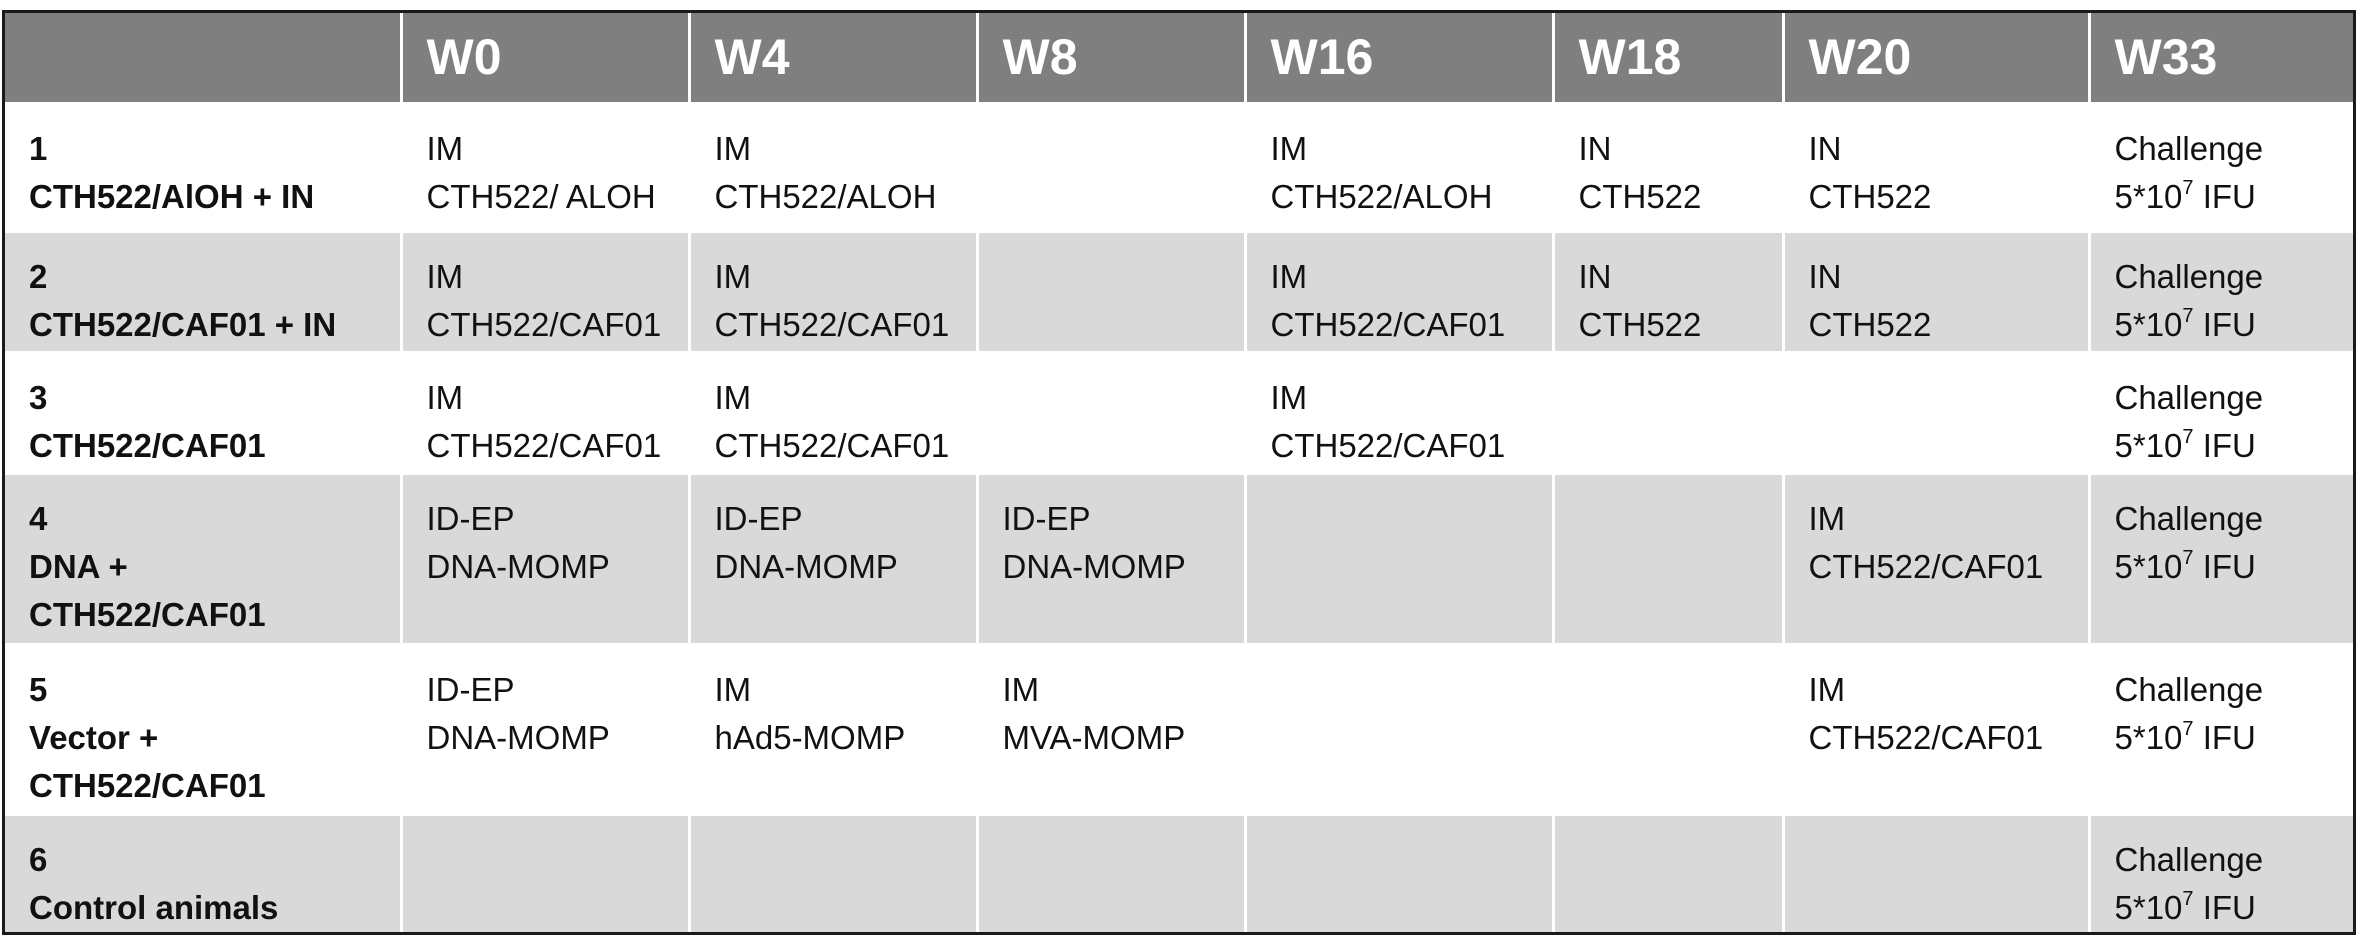 This screenshot has width=2360, height=944. I want to click on group-name: CTH522/CAF01, so click(147, 445).